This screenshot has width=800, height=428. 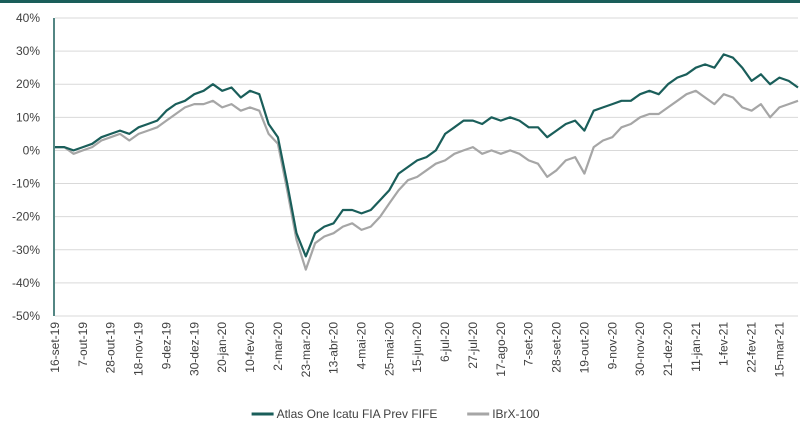 I want to click on y-tick-label: -30%, so click(x=26, y=250).